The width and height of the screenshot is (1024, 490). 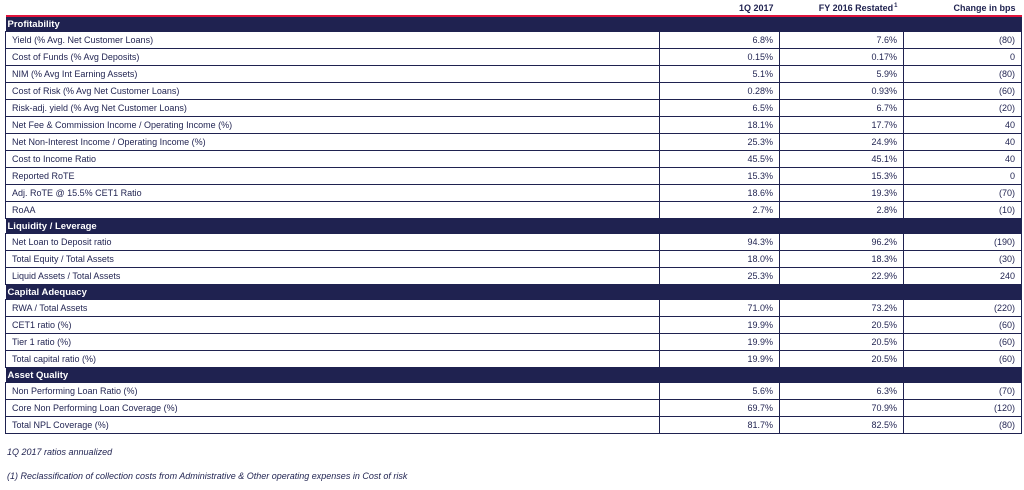 I want to click on cell-fy-2016: 6.3%, so click(x=841, y=391).